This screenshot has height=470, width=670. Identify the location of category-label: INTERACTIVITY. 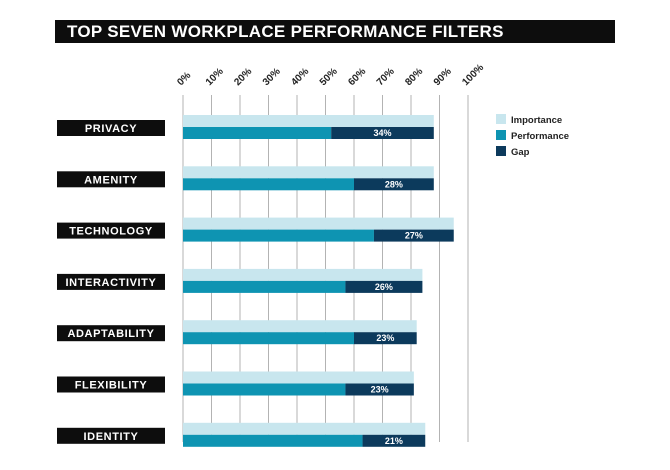
(111, 283).